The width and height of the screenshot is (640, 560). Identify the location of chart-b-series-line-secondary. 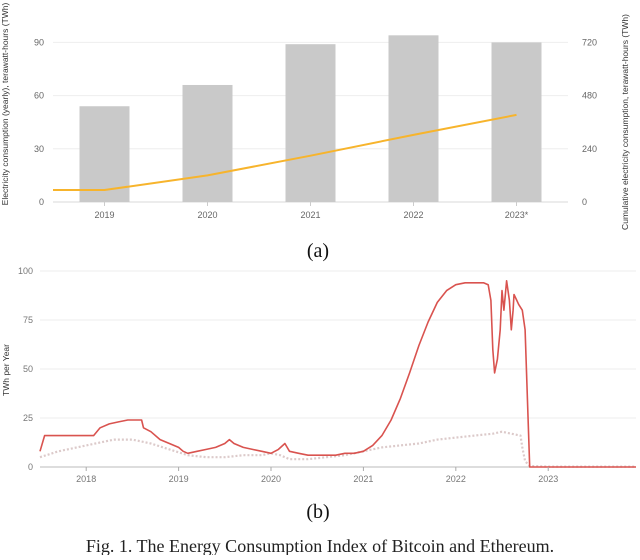
(337, 449).